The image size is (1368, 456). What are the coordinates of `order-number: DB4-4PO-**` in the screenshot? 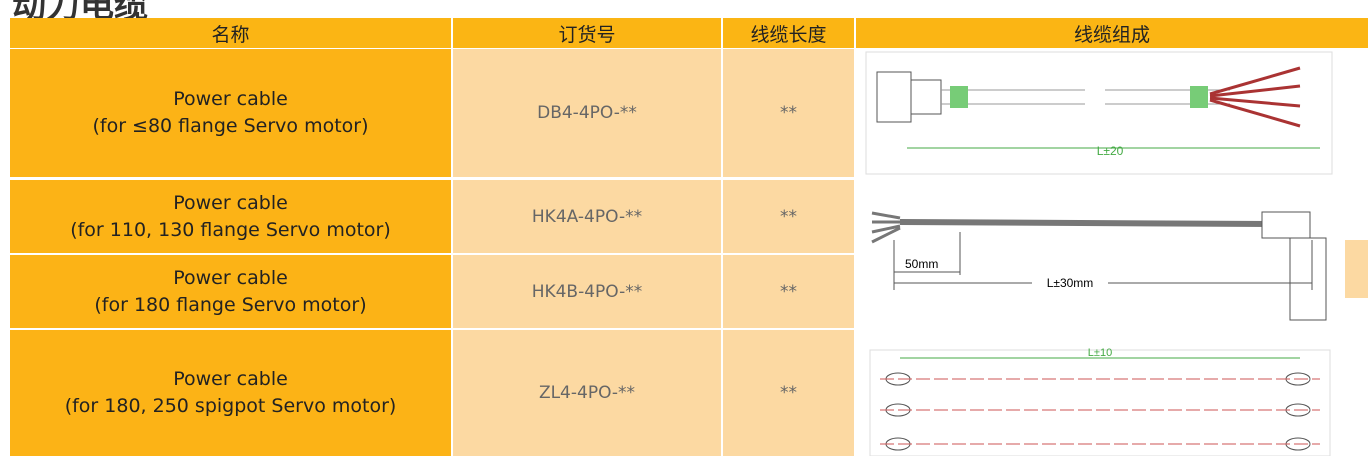 It's located at (587, 113).